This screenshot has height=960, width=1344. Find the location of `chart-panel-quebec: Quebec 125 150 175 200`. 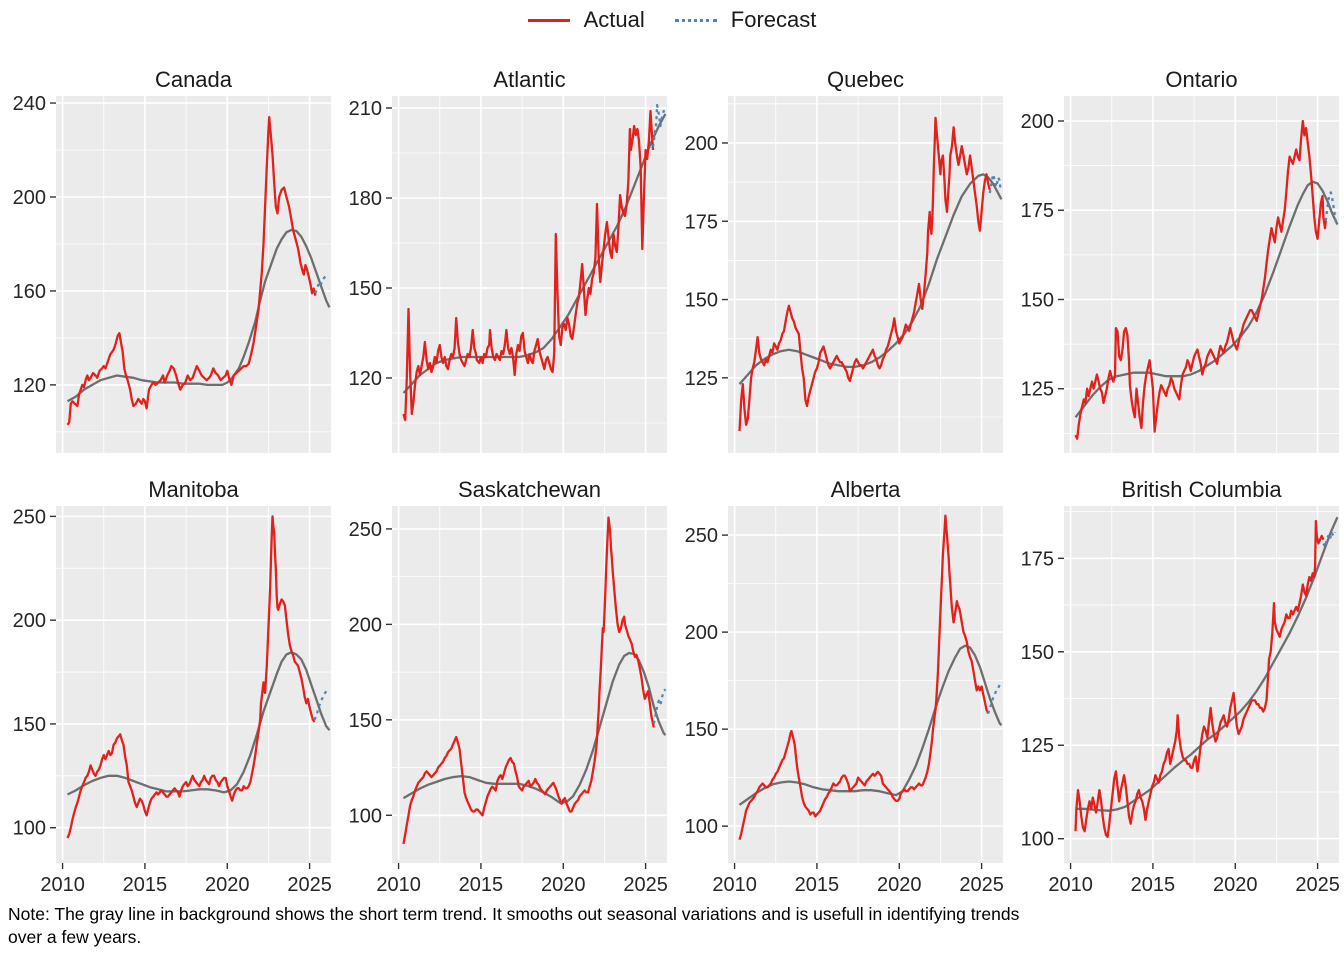

chart-panel-quebec: Quebec 125 150 175 200 is located at coordinates (840, 260).